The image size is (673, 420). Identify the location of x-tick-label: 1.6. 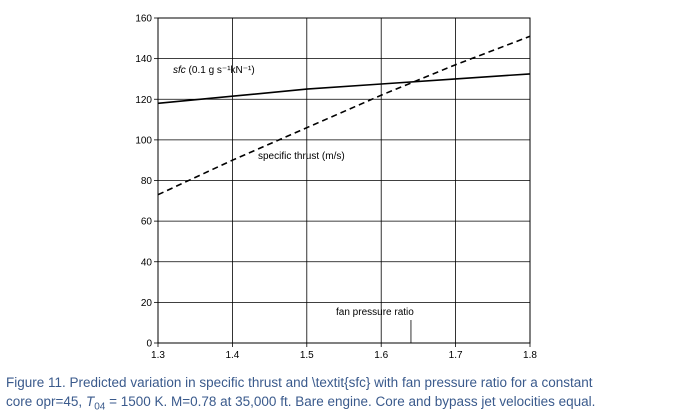
(381, 355).